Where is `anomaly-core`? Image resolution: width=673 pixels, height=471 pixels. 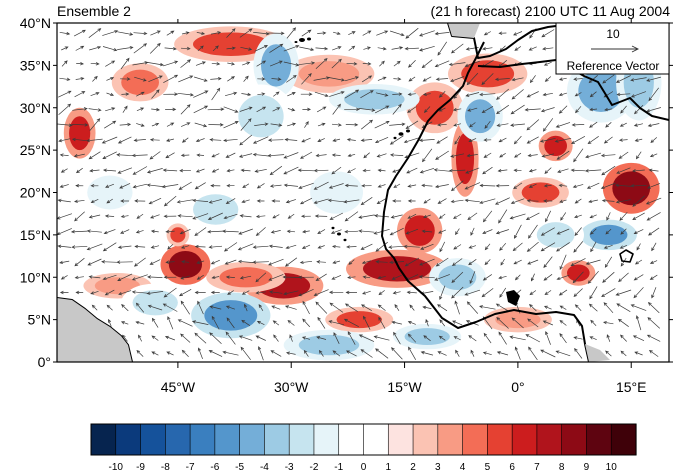
anomaly-core is located at coordinates (117, 286).